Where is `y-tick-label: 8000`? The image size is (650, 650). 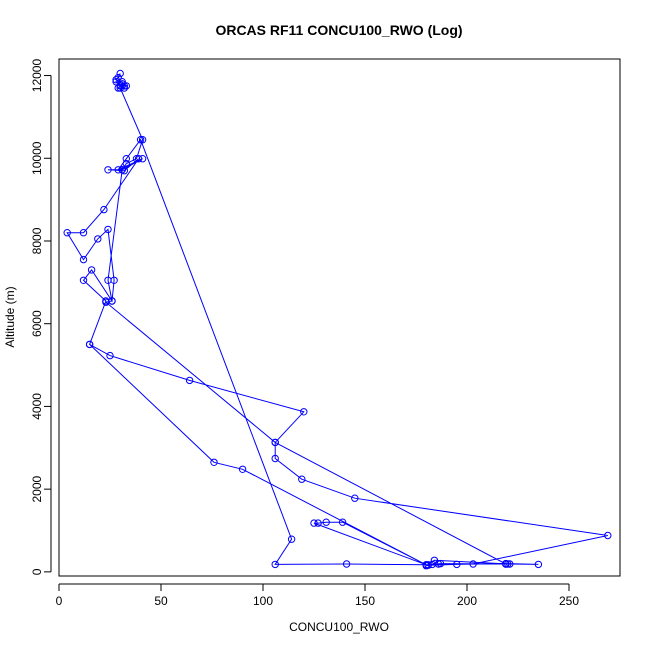
y-tick-label: 8000 is located at coordinates (37, 240).